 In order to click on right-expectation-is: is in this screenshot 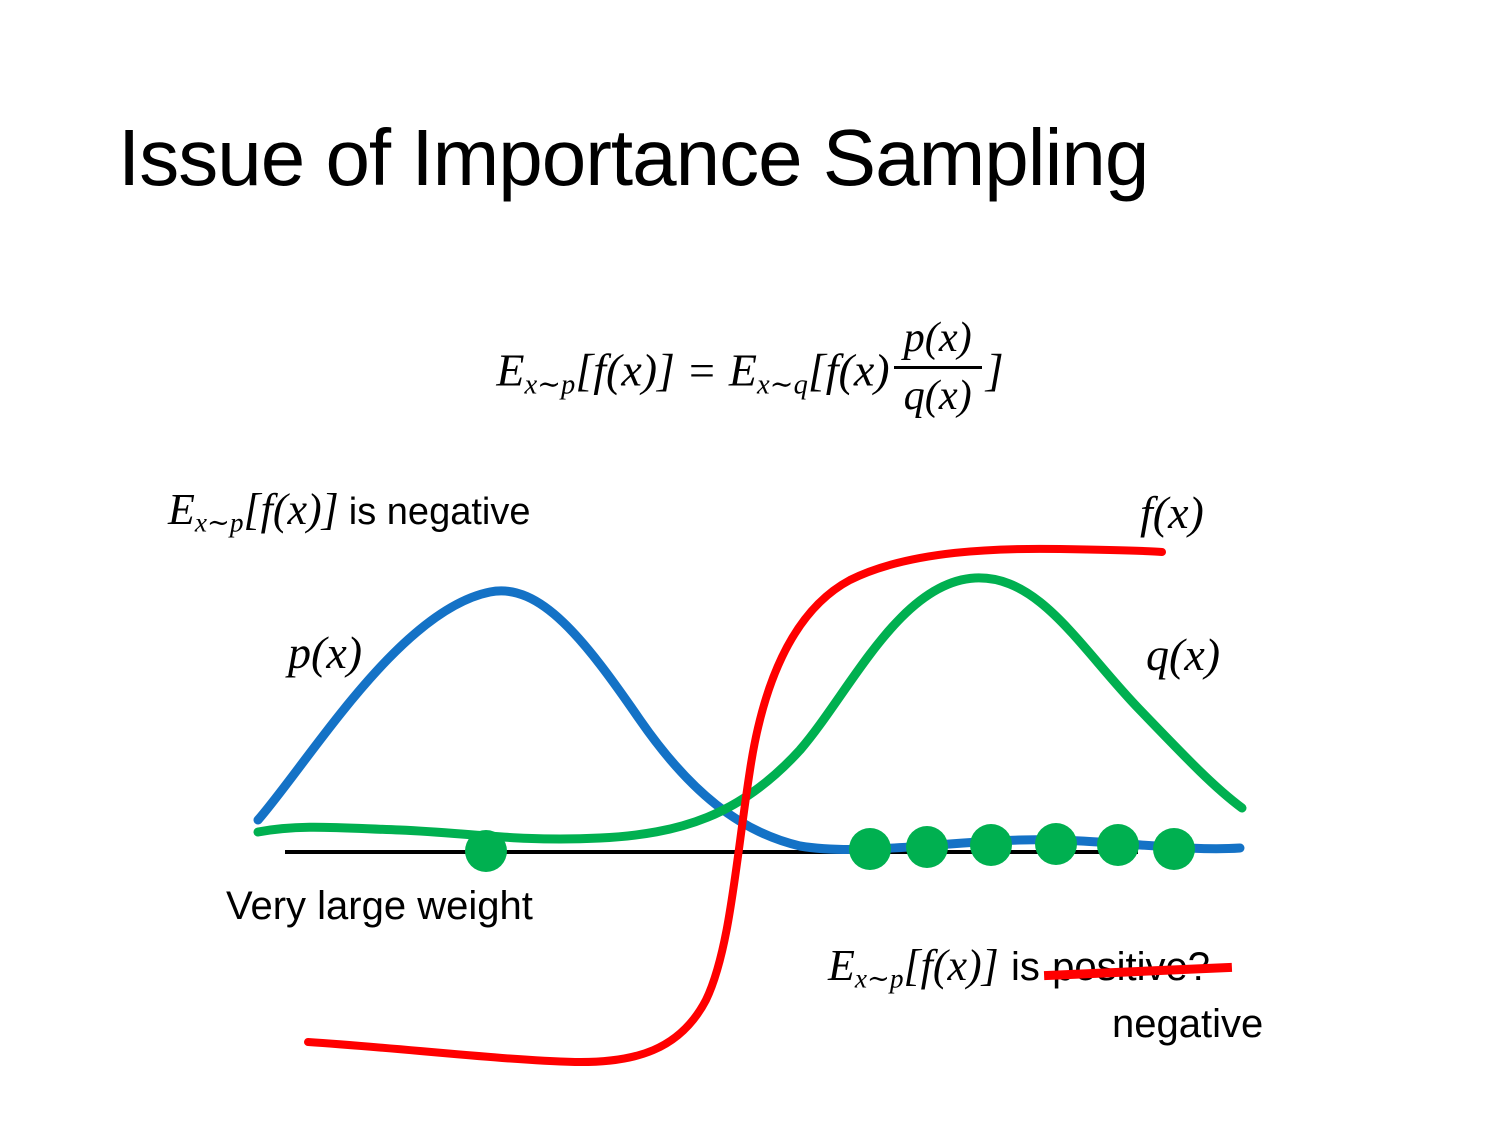, I will do `click(1025, 967)`.